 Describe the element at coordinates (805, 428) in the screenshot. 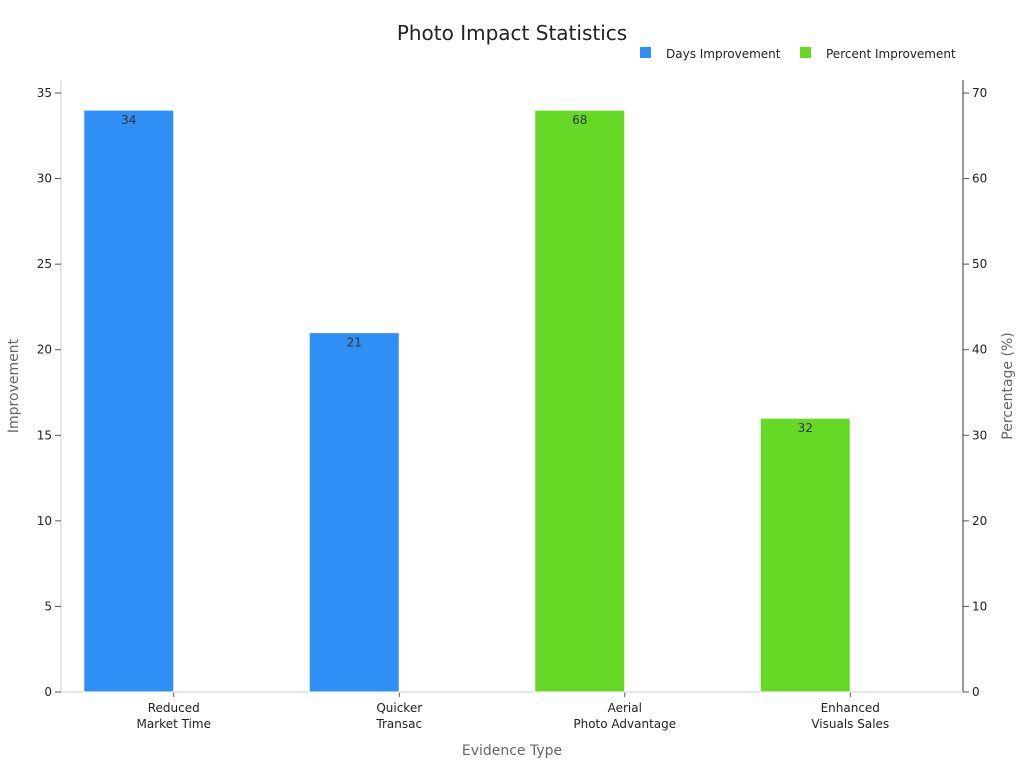

I see `data-label: 32` at that location.